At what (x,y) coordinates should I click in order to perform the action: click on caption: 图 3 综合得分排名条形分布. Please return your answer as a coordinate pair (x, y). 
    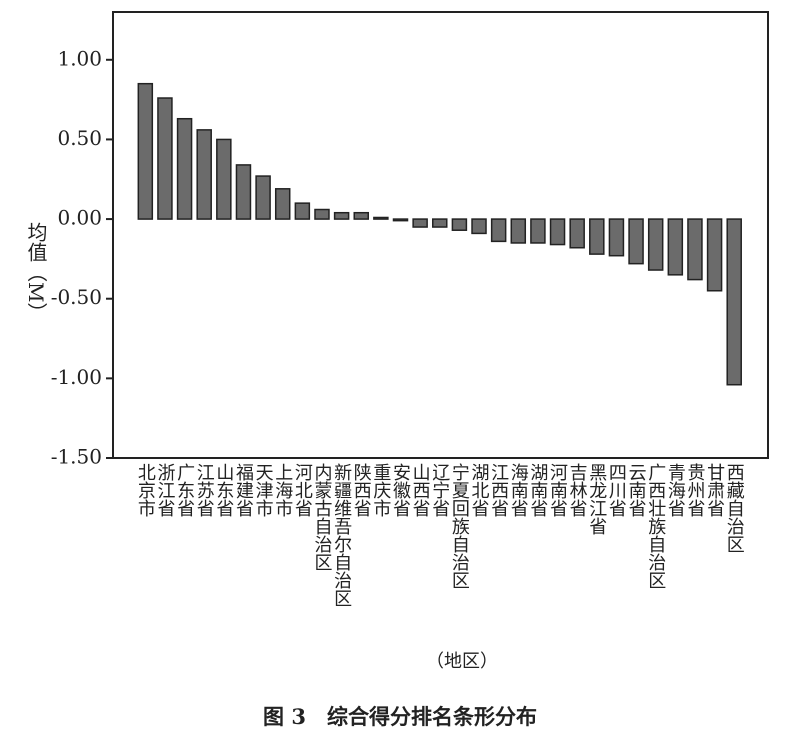
    Looking at the image, I should click on (400, 716).